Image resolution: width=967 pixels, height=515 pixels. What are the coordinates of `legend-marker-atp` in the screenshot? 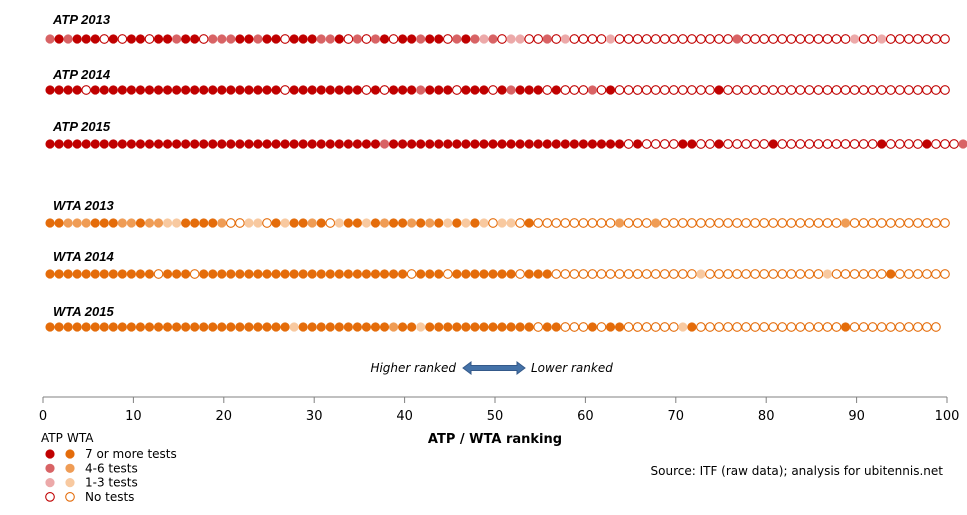 It's located at (50, 483).